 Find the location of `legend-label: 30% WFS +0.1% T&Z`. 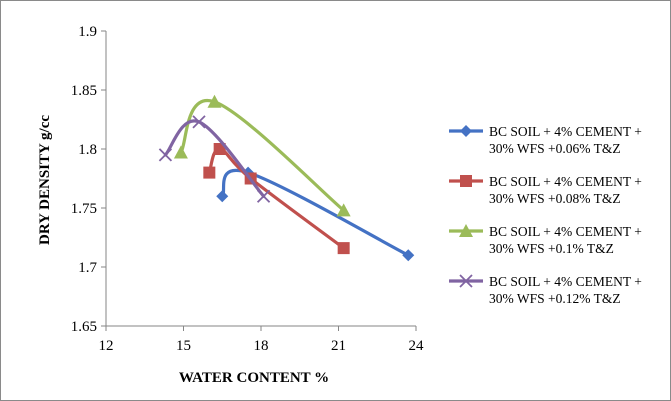

legend-label: 30% WFS +0.1% T&Z is located at coordinates (551, 248).